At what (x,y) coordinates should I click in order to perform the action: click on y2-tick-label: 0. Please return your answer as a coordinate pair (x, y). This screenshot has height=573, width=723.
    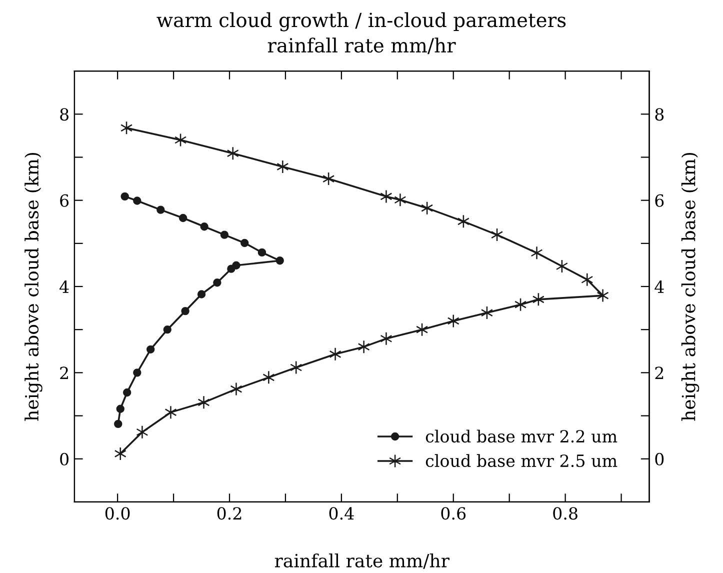
    Looking at the image, I should click on (659, 459).